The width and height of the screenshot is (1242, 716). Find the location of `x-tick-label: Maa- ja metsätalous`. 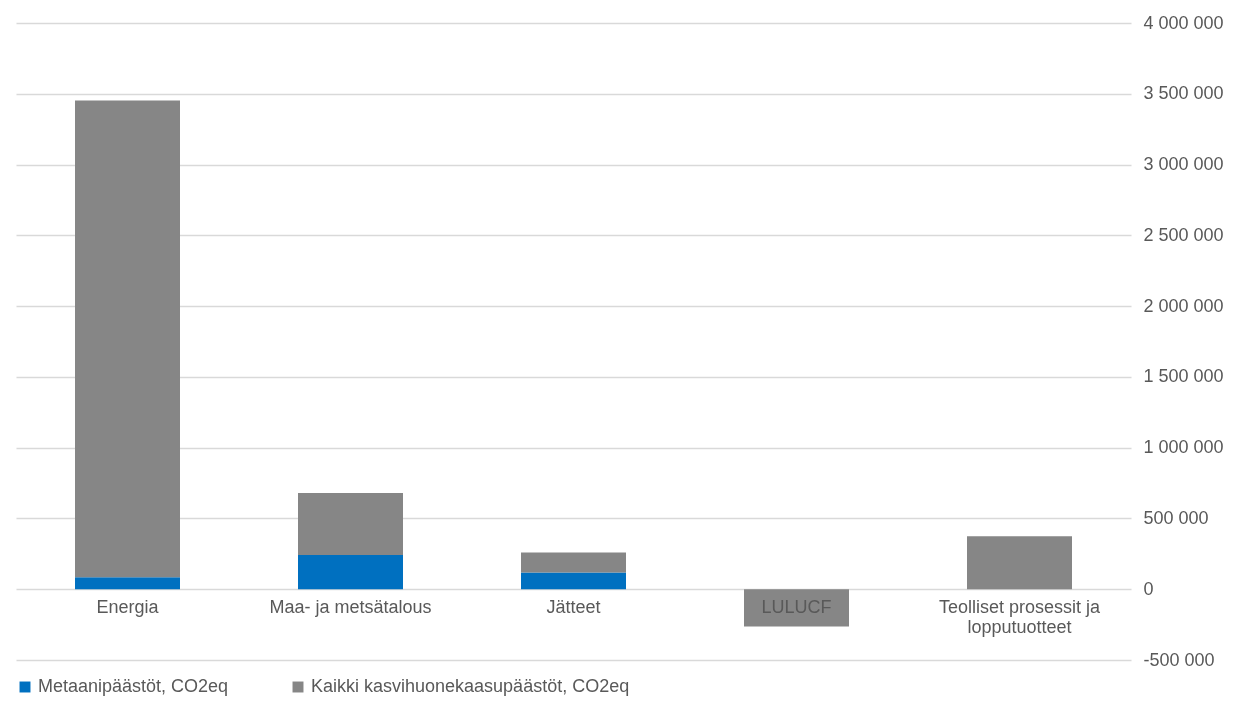

x-tick-label: Maa- ja metsätalous is located at coordinates (350, 606).